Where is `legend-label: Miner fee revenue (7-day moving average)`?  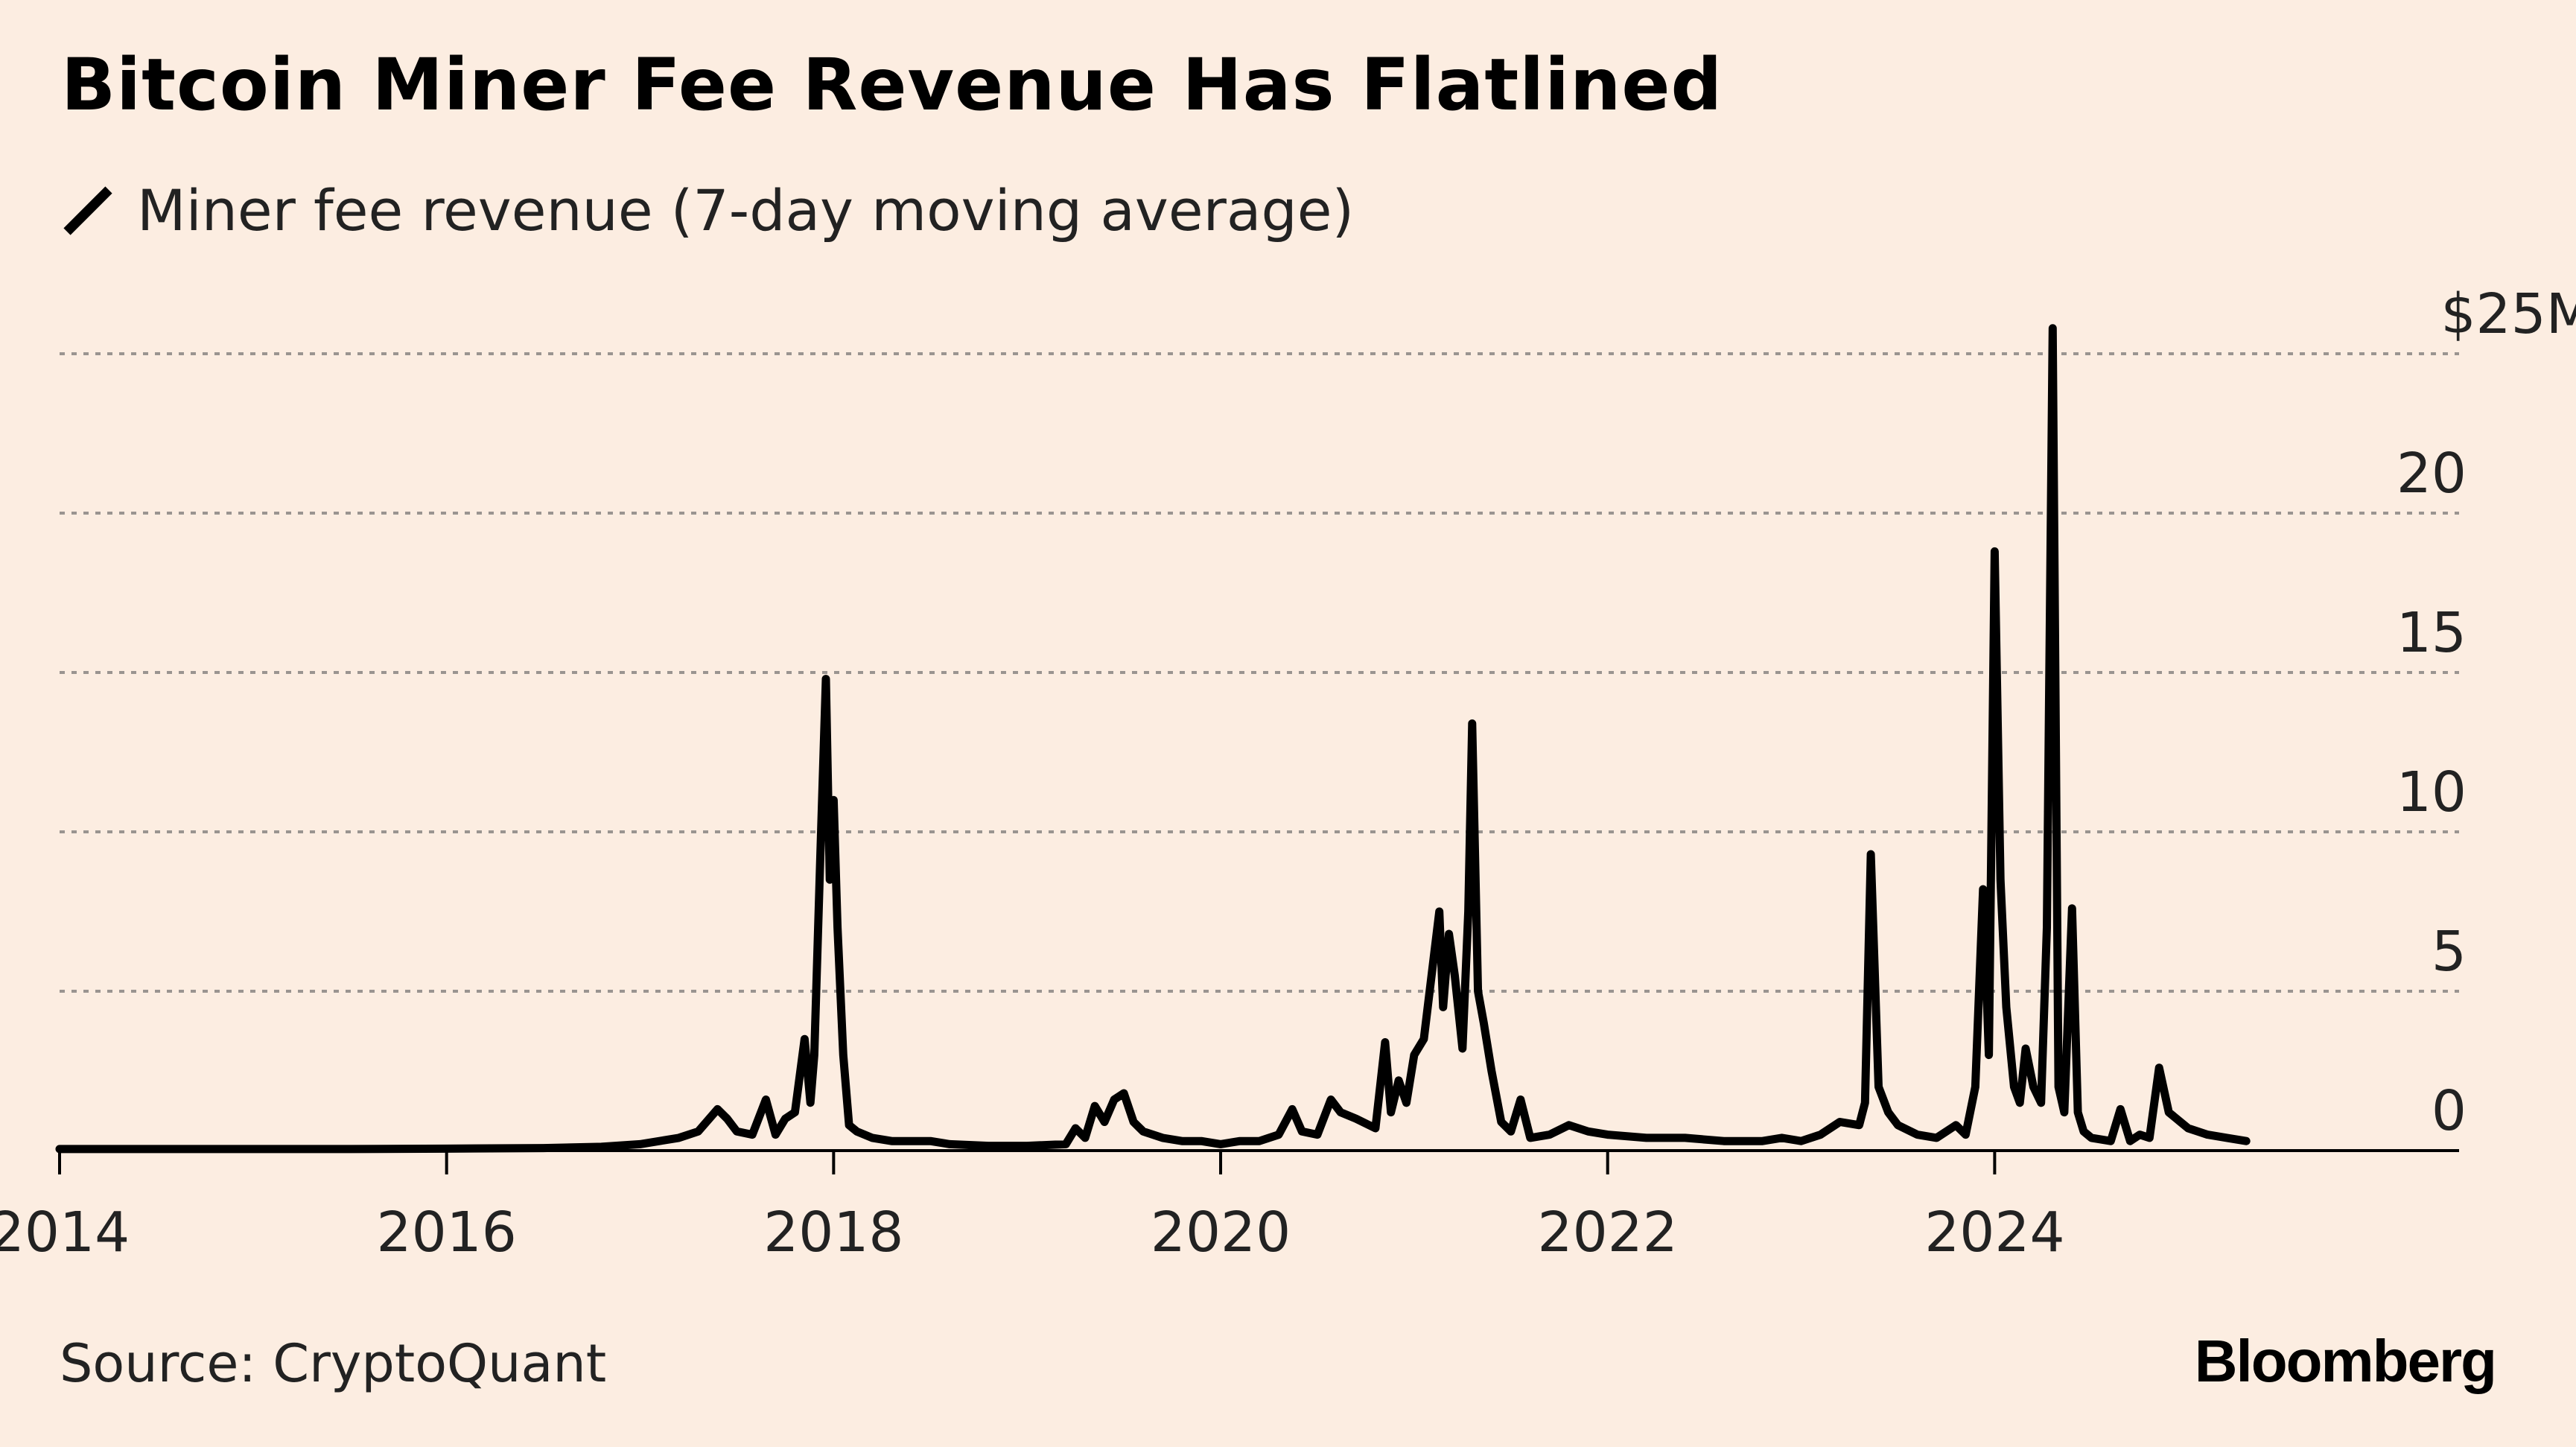
legend-label: Miner fee revenue (7-day moving average) is located at coordinates (746, 210).